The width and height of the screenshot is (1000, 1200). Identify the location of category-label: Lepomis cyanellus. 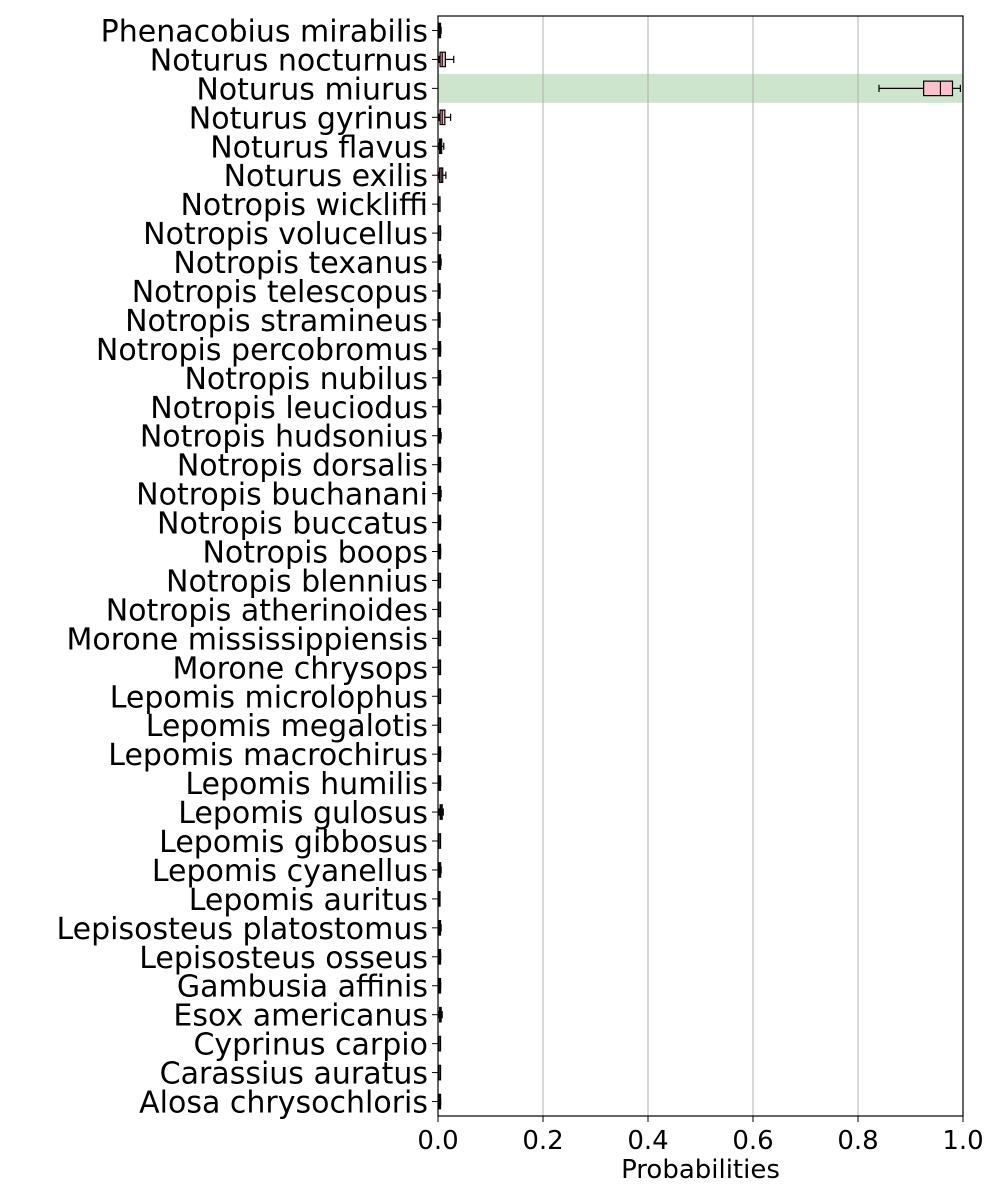
(290, 871).